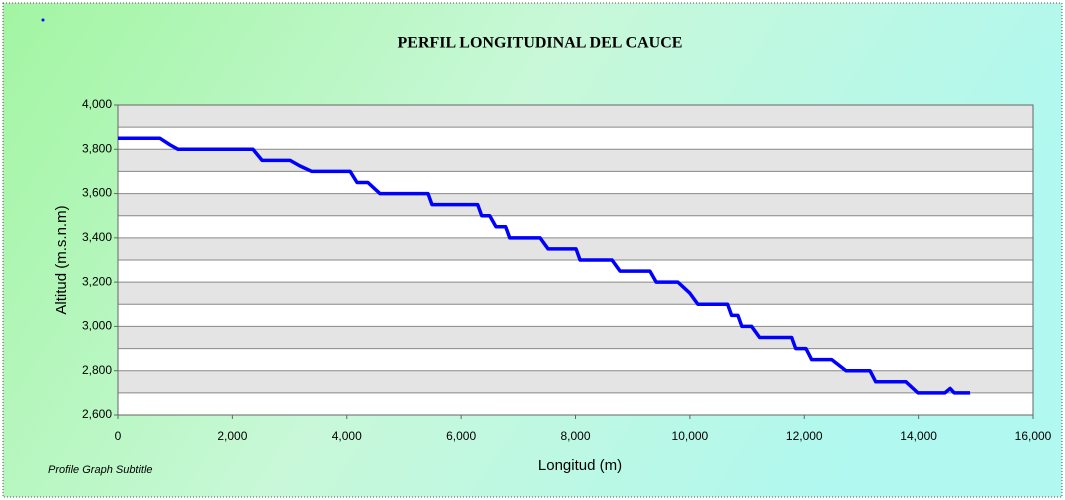 The image size is (1065, 500). Describe the element at coordinates (804, 436) in the screenshot. I see `x-tick-label: 12,000` at that location.